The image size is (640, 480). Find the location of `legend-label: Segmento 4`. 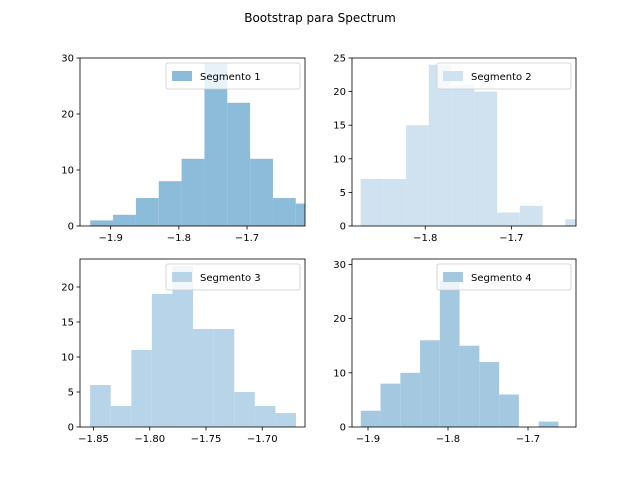

legend-label: Segmento 4 is located at coordinates (501, 278).